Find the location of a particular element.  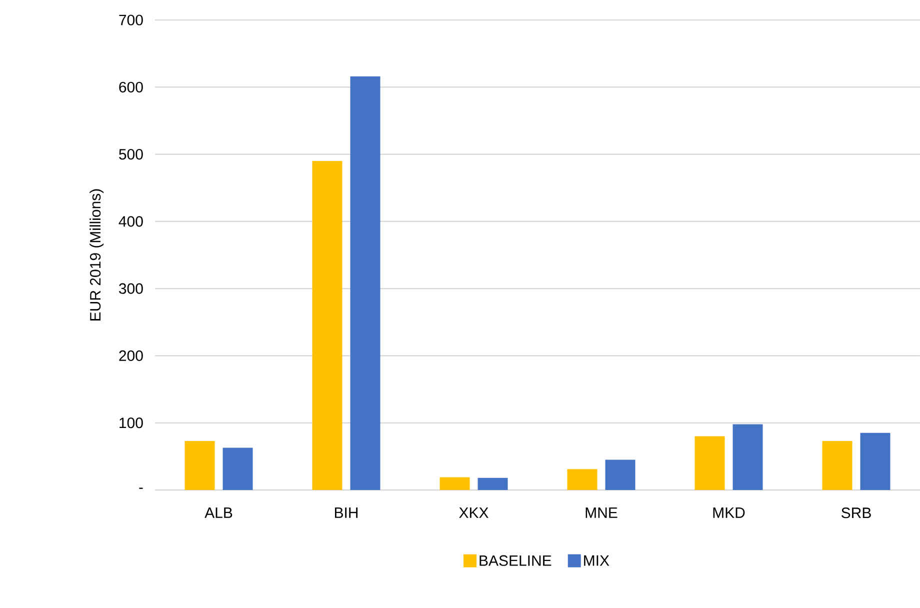

legend-label: MIX is located at coordinates (597, 560).